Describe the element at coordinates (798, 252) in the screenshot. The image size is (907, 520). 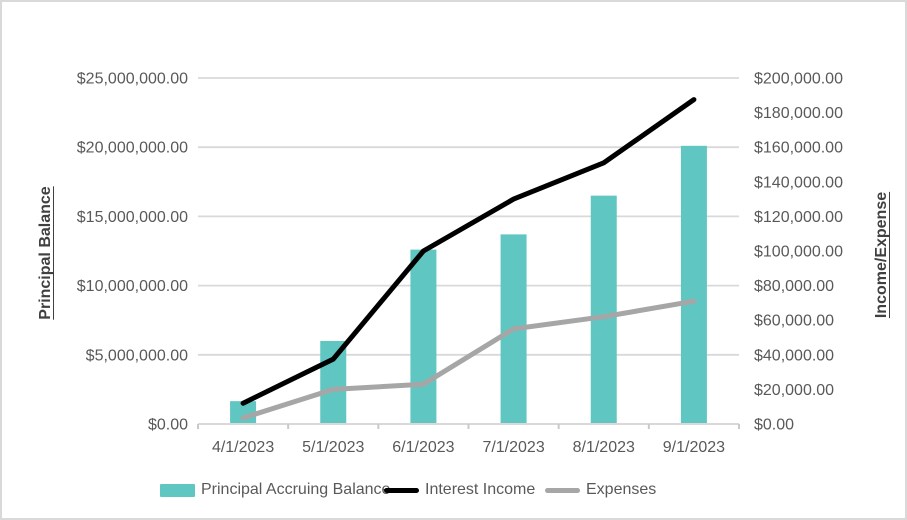
I see `y-axis-right-tick-label: $100,000.00` at that location.